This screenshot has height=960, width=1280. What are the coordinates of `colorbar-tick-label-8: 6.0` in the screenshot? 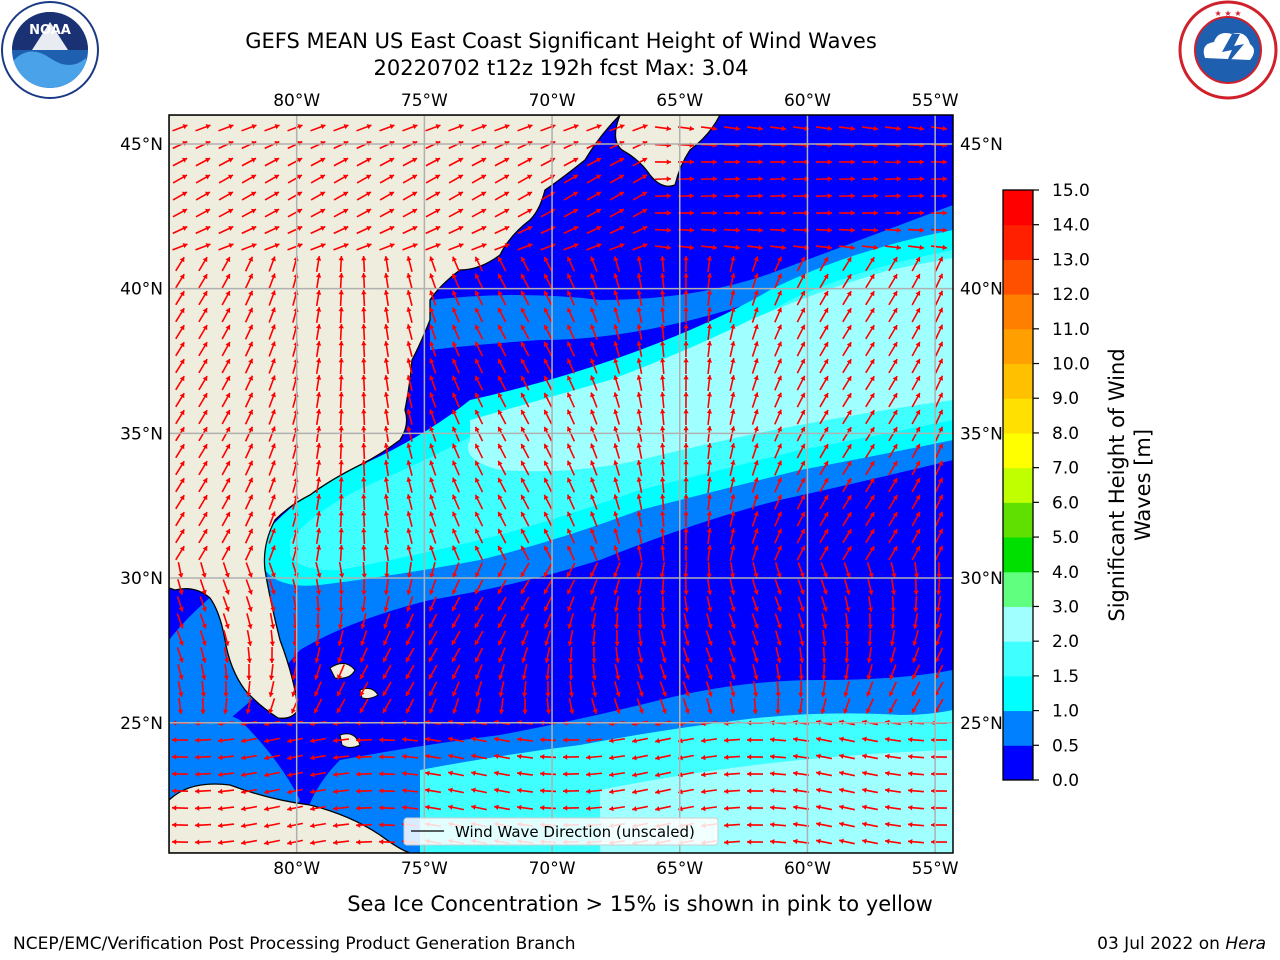 It's located at (1065, 503).